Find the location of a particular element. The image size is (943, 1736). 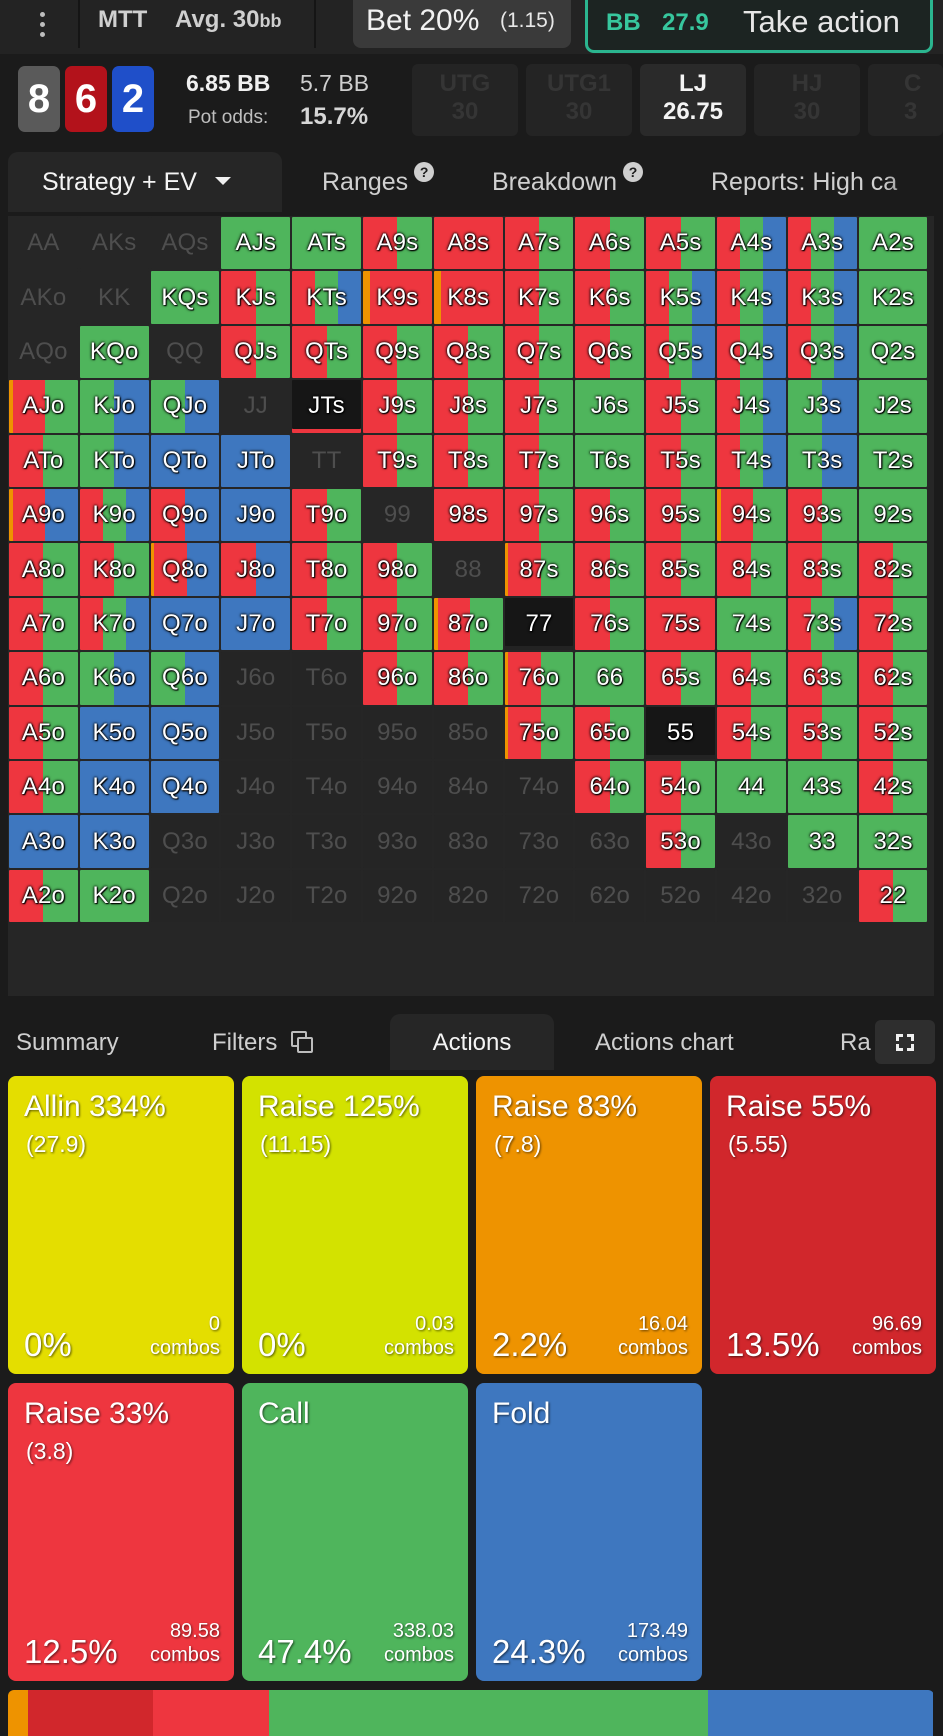

hand-cell: A2s is located at coordinates (893, 243).